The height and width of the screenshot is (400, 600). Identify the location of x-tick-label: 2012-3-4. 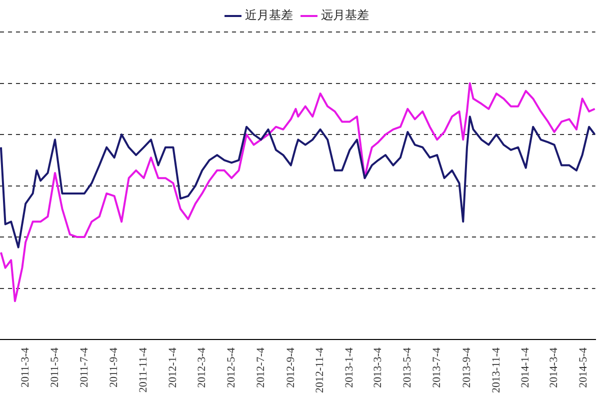
(202, 367).